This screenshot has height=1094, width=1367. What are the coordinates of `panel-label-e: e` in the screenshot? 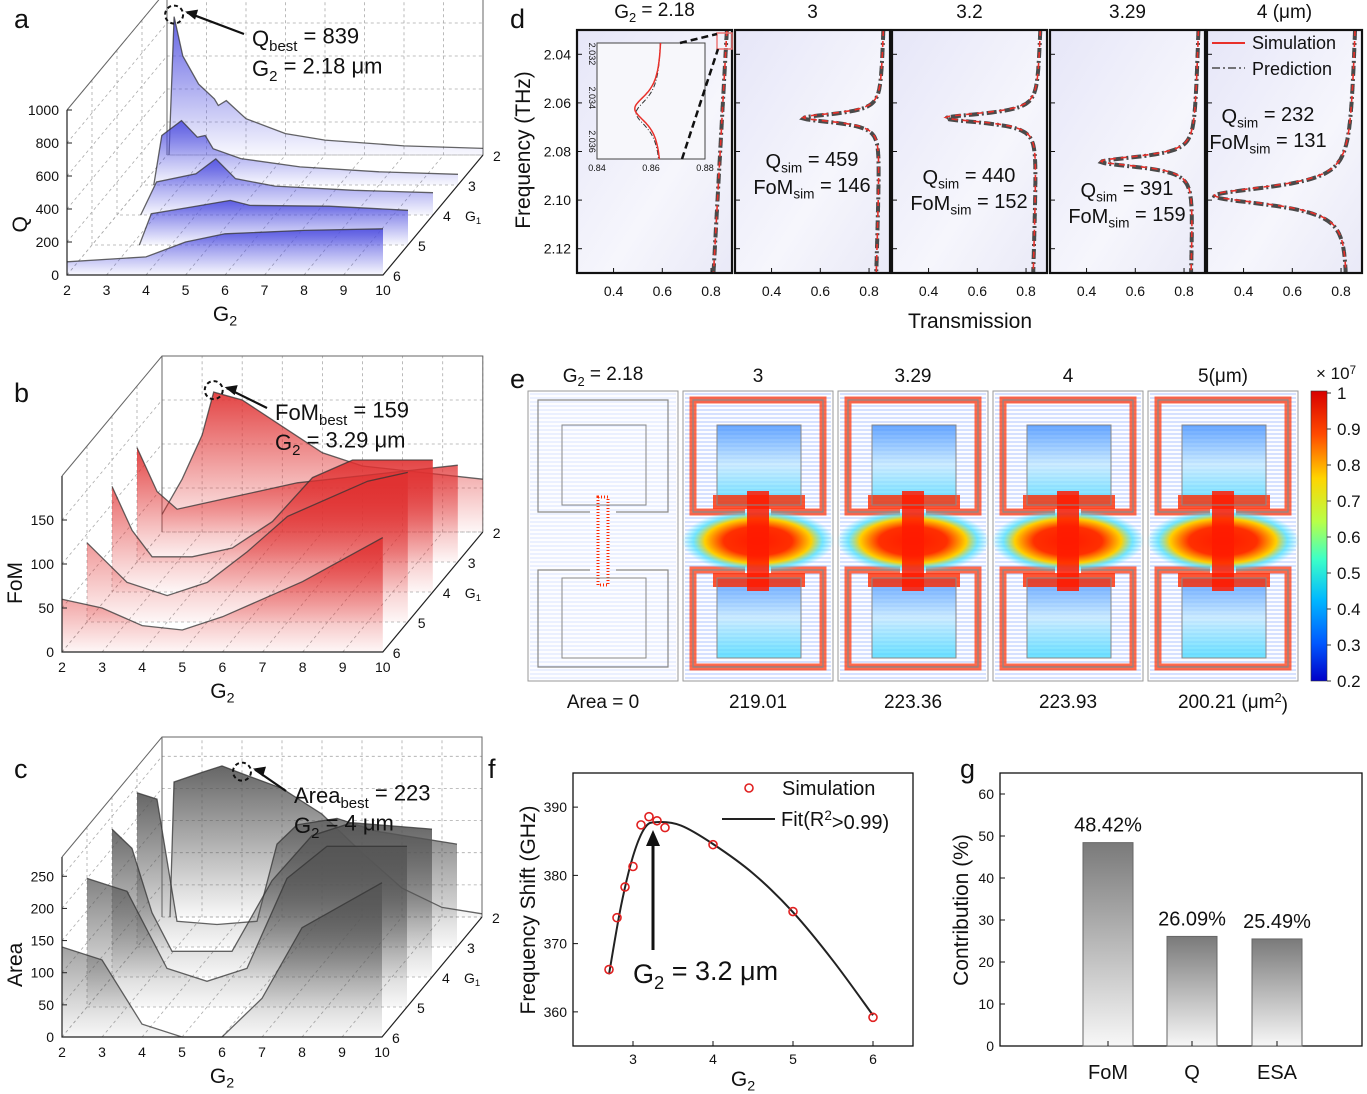 It's located at (517, 379).